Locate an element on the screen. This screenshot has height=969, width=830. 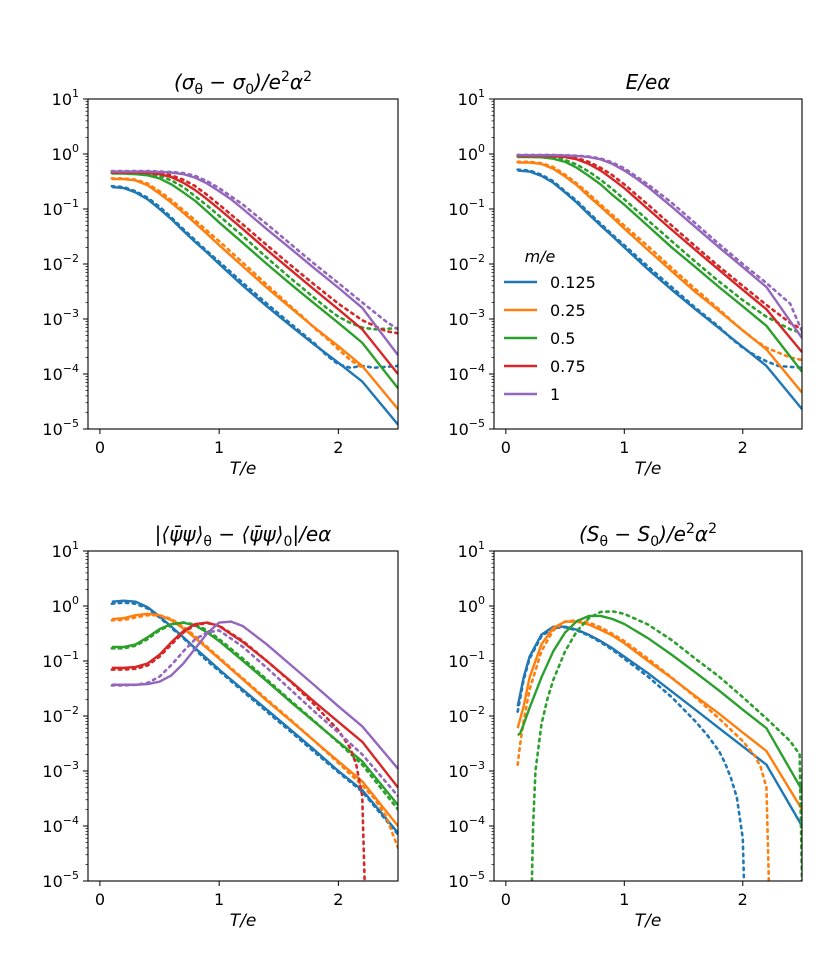
legend-label-0.25: 0.25 is located at coordinates (568, 310).